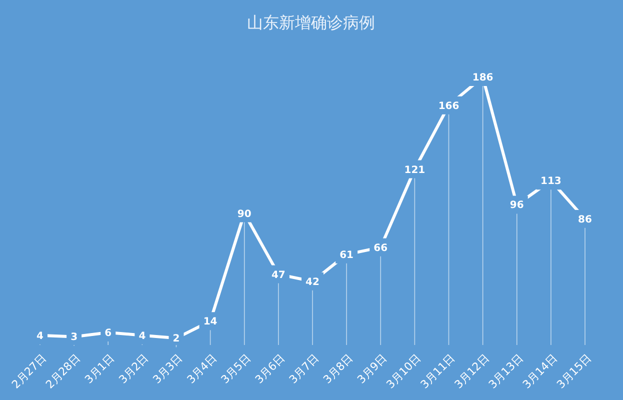 The height and width of the screenshot is (400, 623). I want to click on x-tick-label: 3月6日, so click(270, 369).